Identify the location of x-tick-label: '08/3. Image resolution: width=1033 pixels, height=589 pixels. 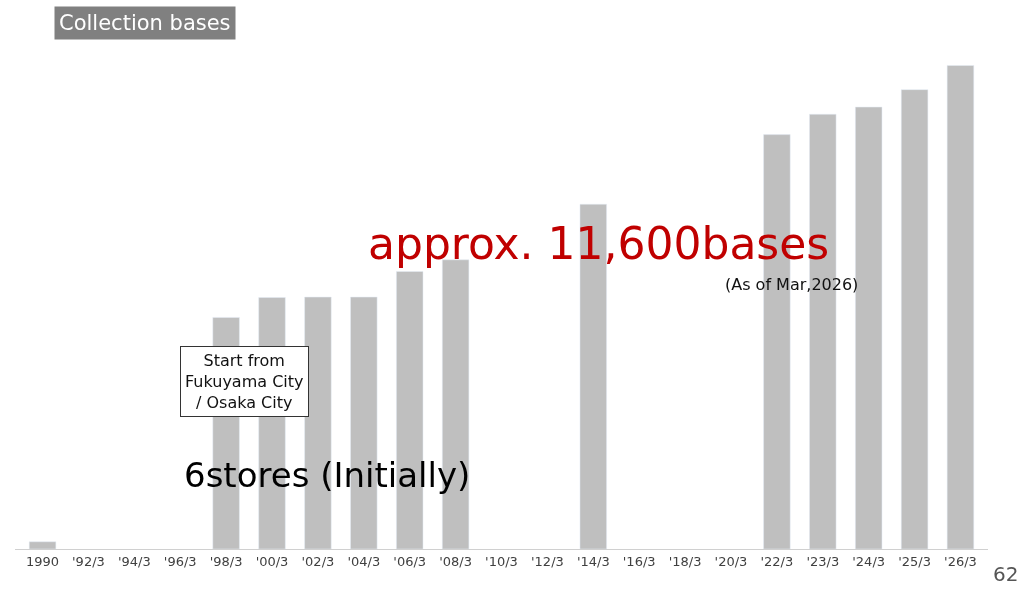
(455, 561).